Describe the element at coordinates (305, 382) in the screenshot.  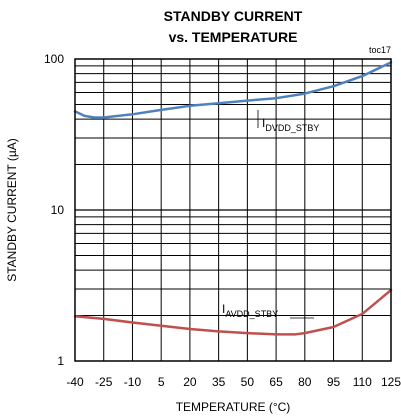
I see `x-tick-label: 80` at that location.